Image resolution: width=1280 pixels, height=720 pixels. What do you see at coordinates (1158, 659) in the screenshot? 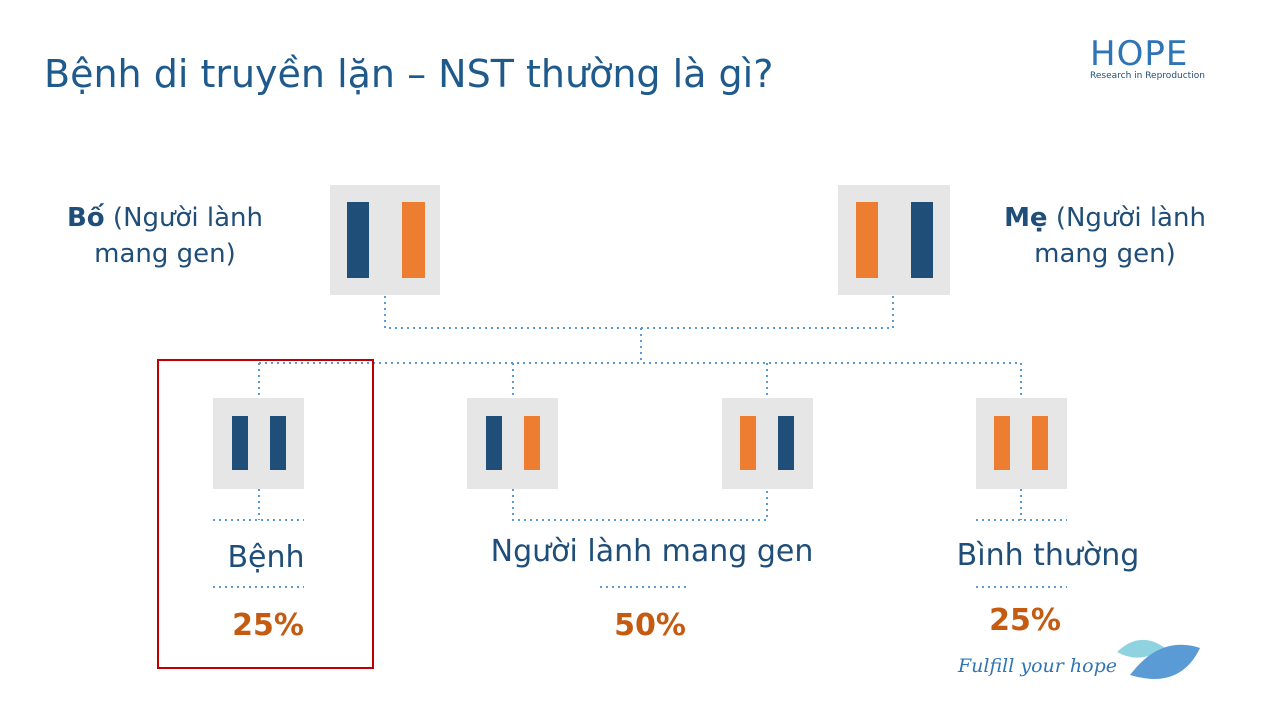
I see `slogan-leaves` at bounding box center [1158, 659].